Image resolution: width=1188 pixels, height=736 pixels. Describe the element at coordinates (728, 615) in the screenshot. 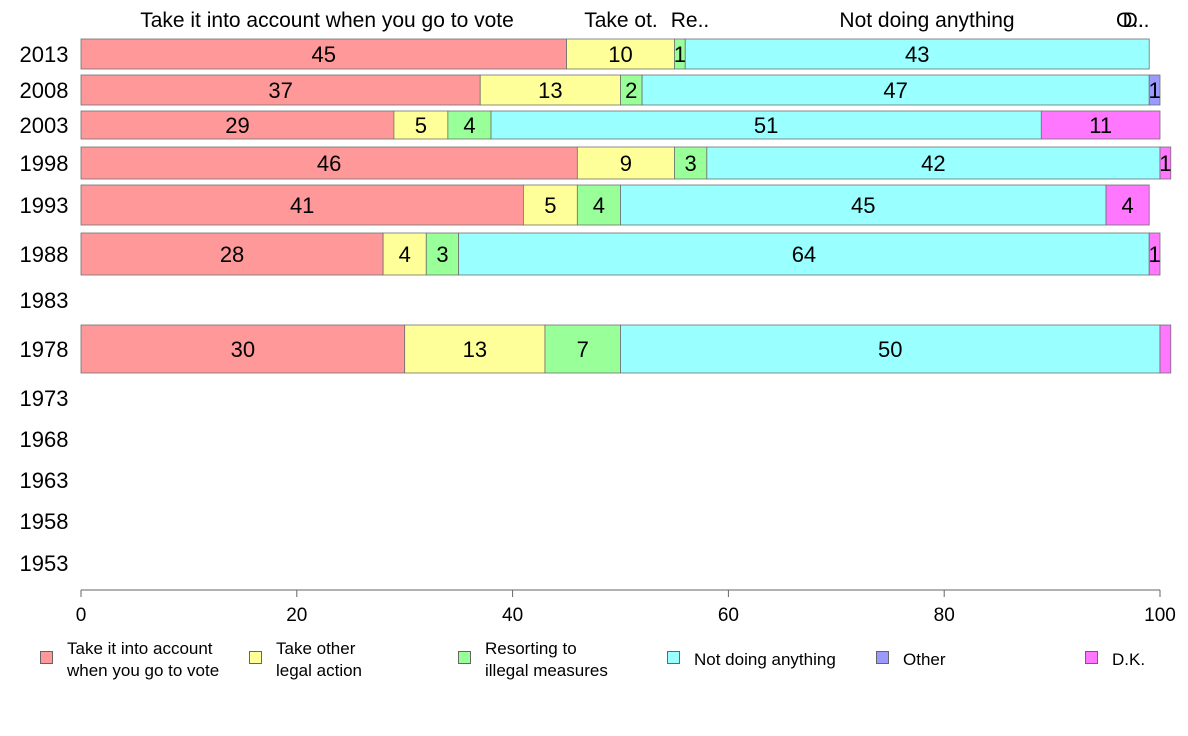

I see `x-tick-label: 60` at that location.